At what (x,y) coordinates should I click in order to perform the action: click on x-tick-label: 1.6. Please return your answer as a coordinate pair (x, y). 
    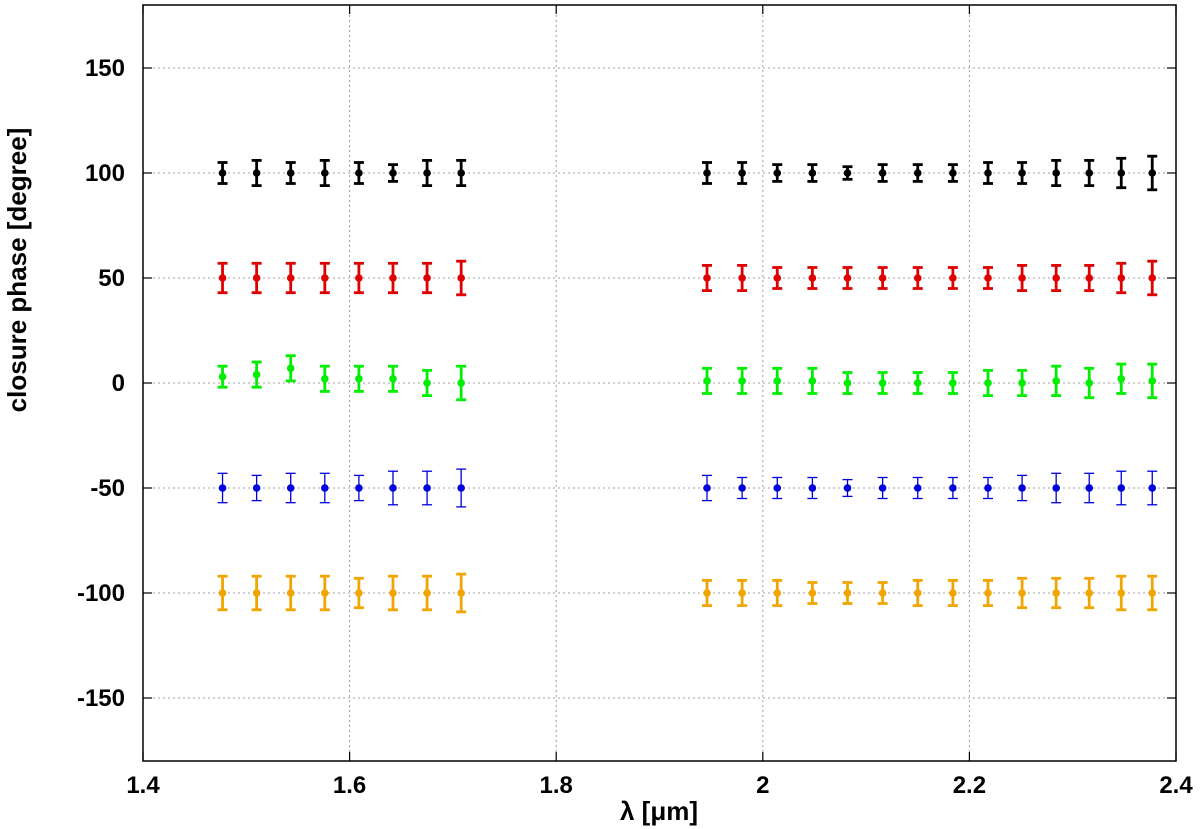
    Looking at the image, I should click on (349, 785).